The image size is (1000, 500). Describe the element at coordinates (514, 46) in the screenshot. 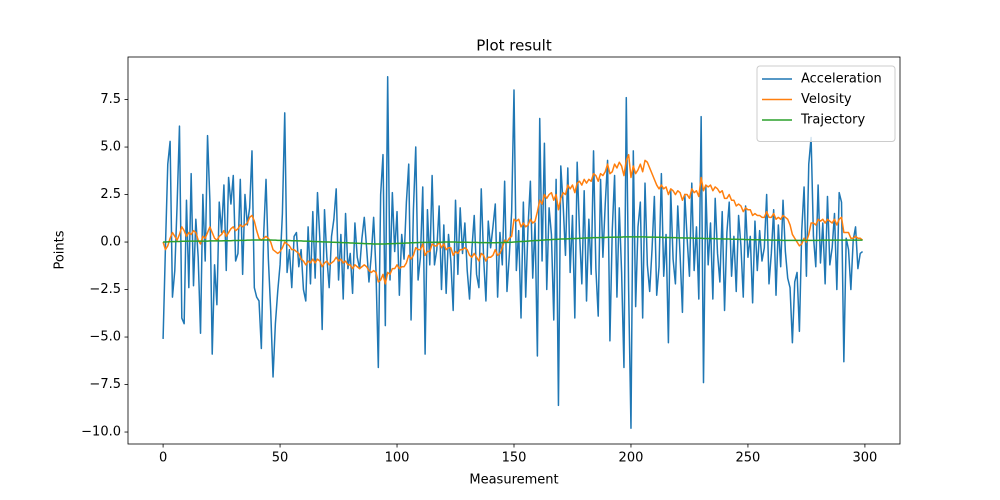

I see `chart-title: Plot result` at that location.